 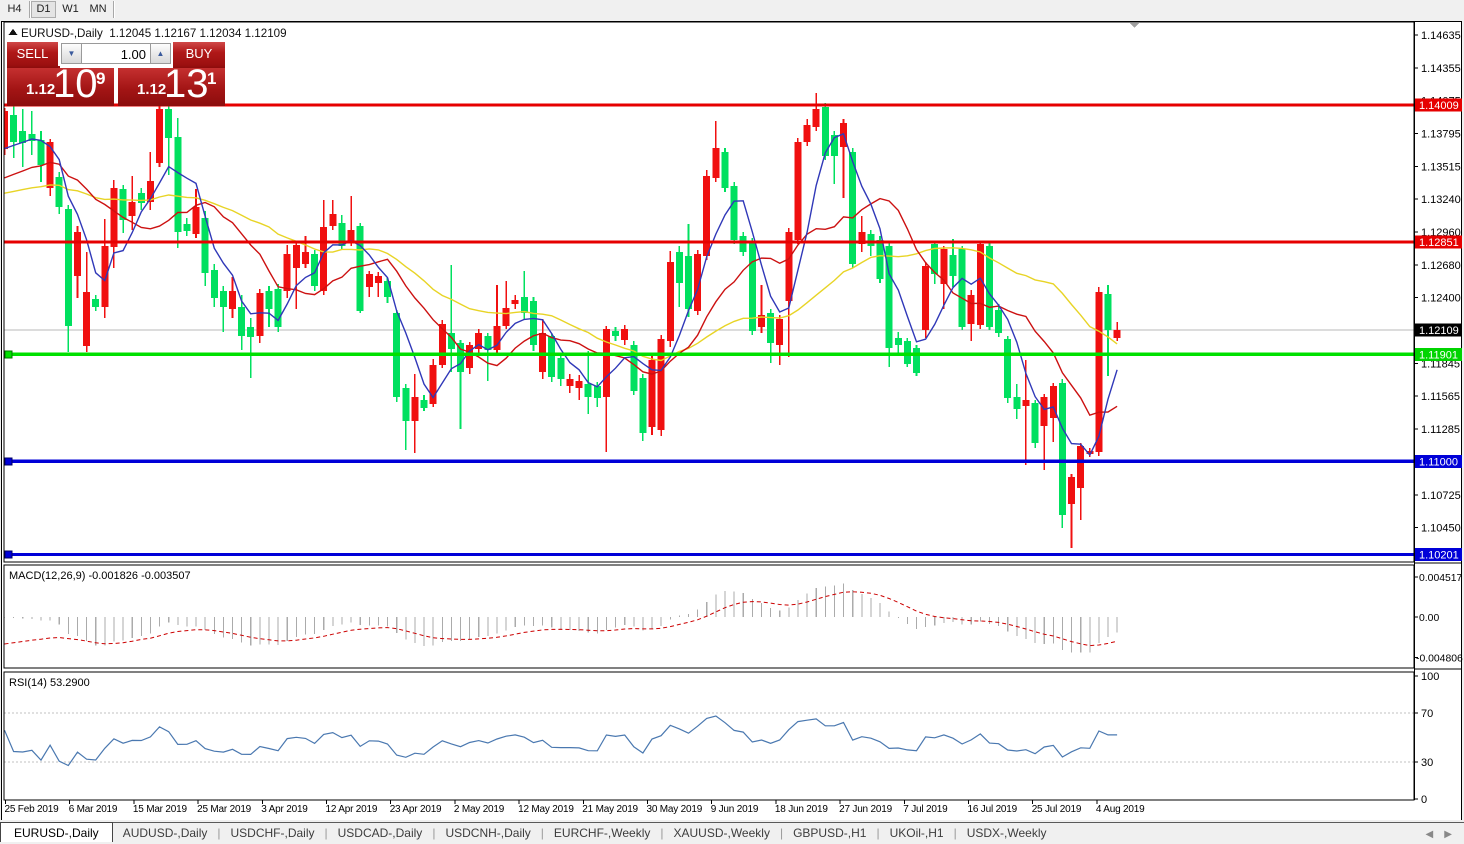 I want to click on svg-text: 21 May 2019, so click(x=610, y=809).